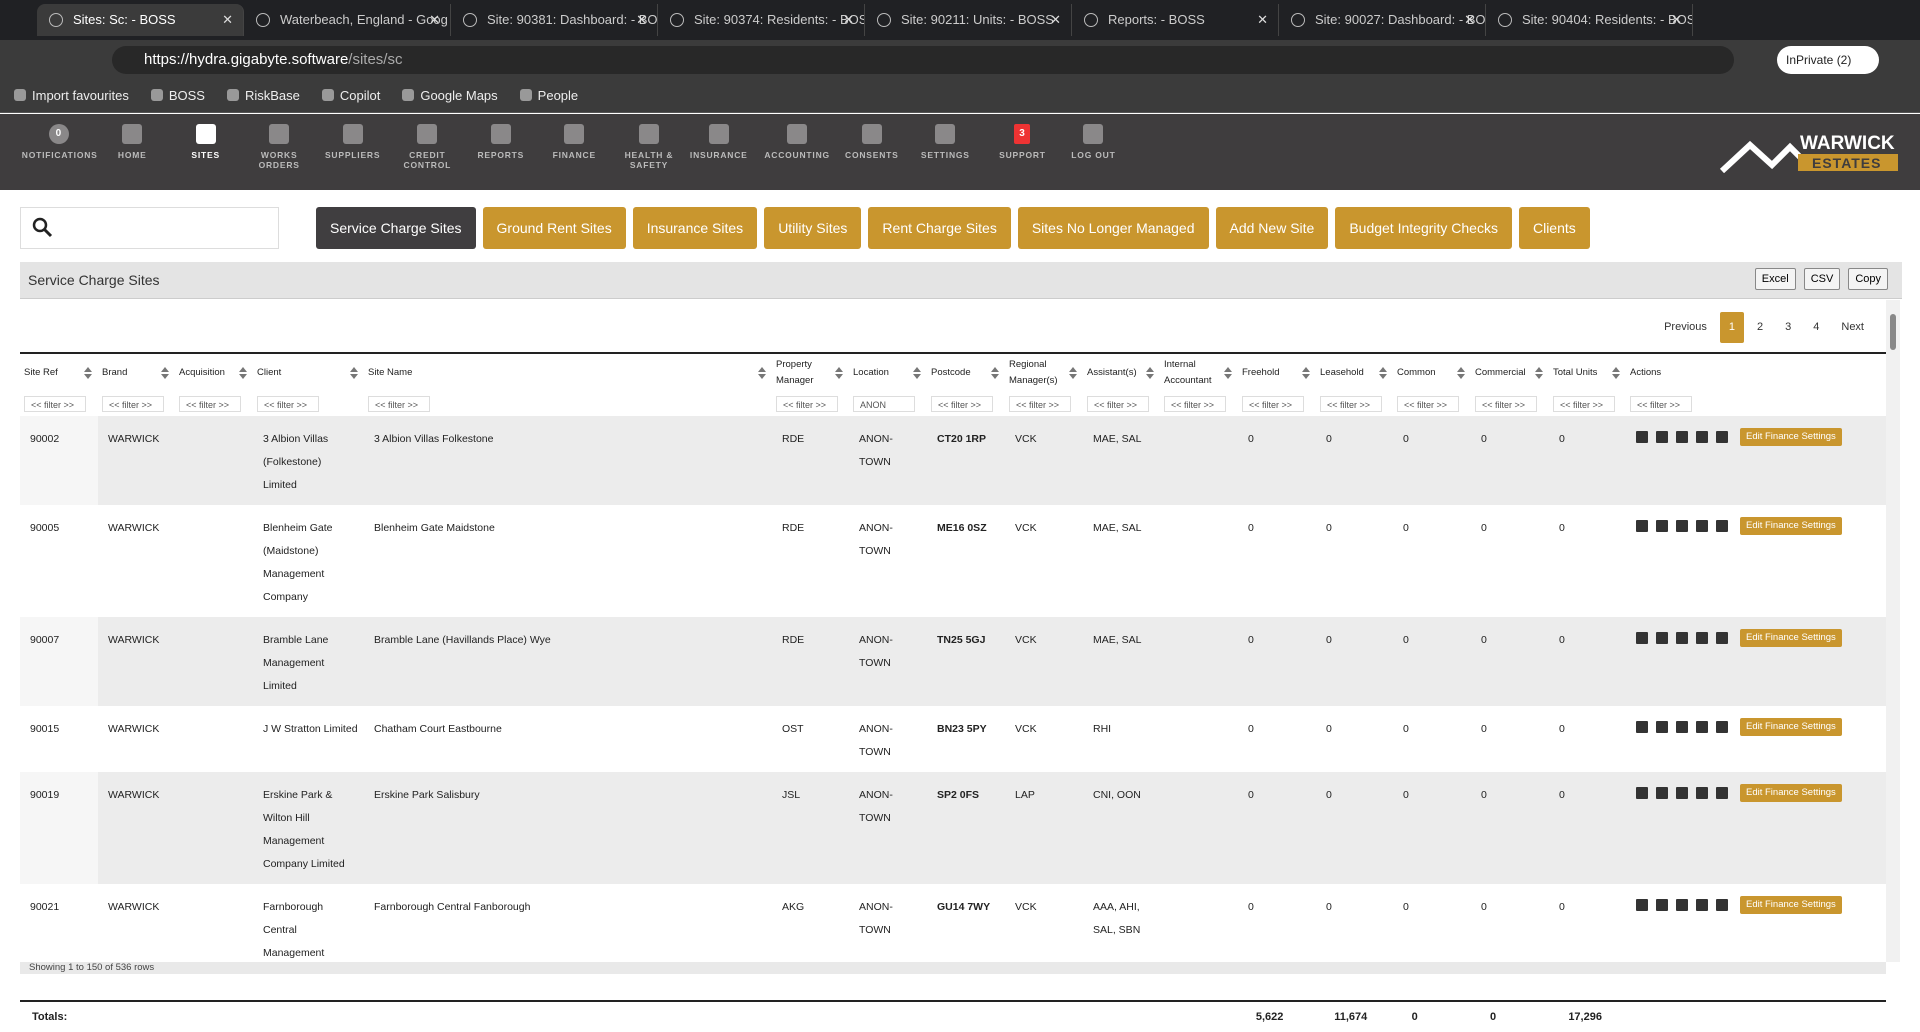  What do you see at coordinates (427, 147) in the screenshot?
I see `nav-item: CREDIT CONTROL` at bounding box center [427, 147].